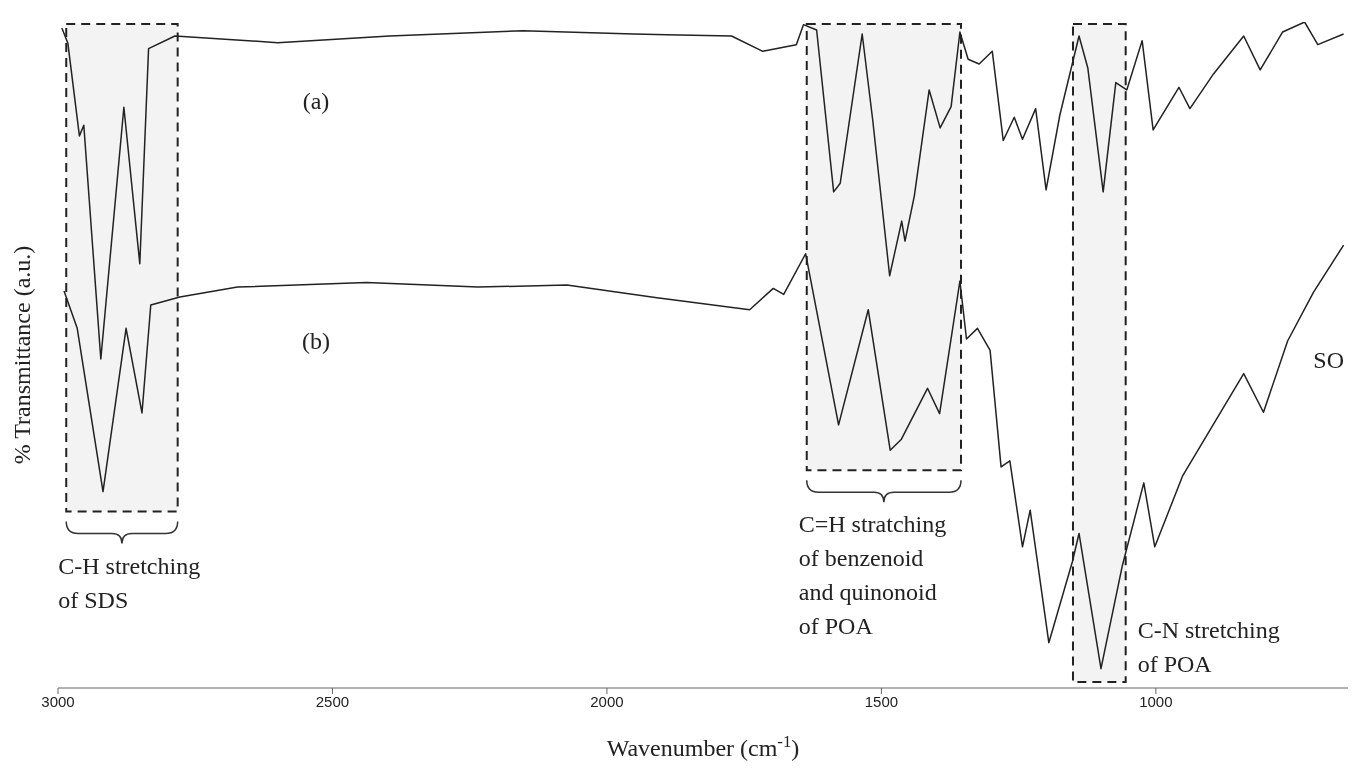 Image resolution: width=1361 pixels, height=778 pixels. I want to click on series-label: (b), so click(316, 341).